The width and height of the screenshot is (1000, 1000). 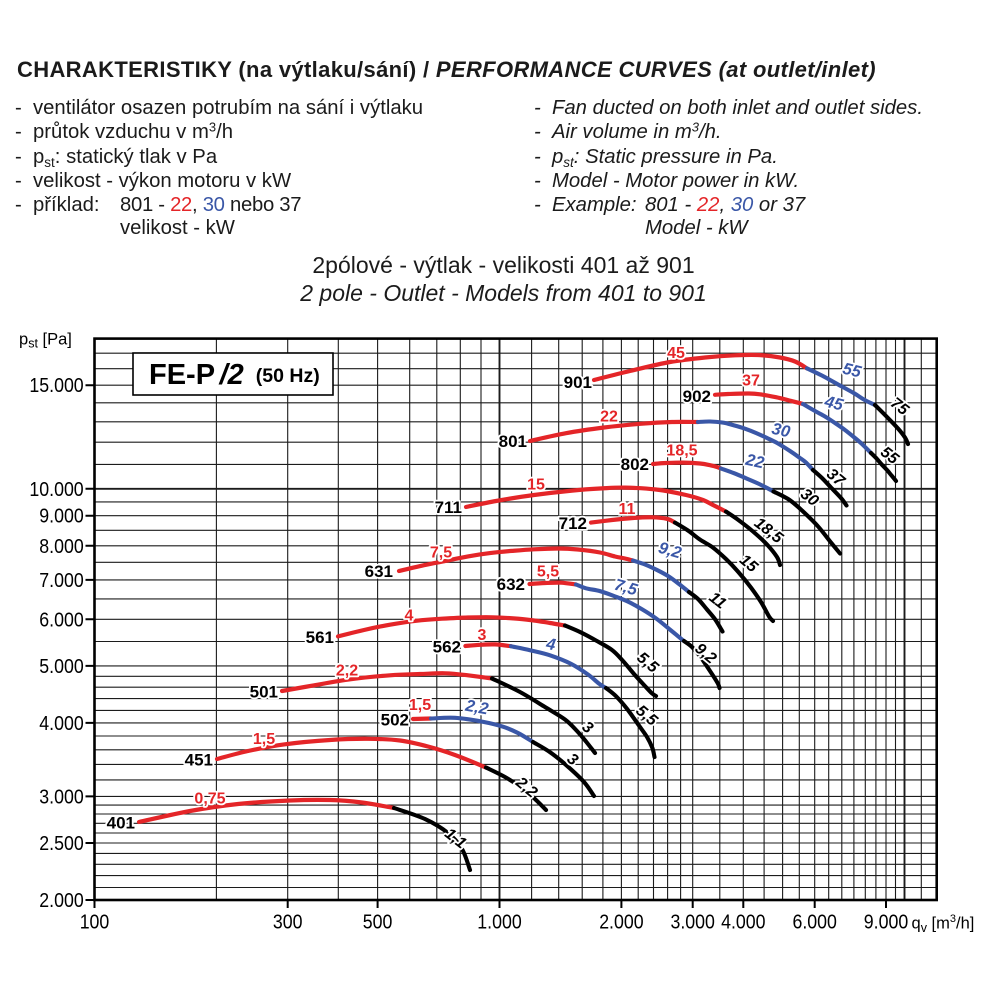 I want to click on svg-text: 561, so click(x=320, y=637).